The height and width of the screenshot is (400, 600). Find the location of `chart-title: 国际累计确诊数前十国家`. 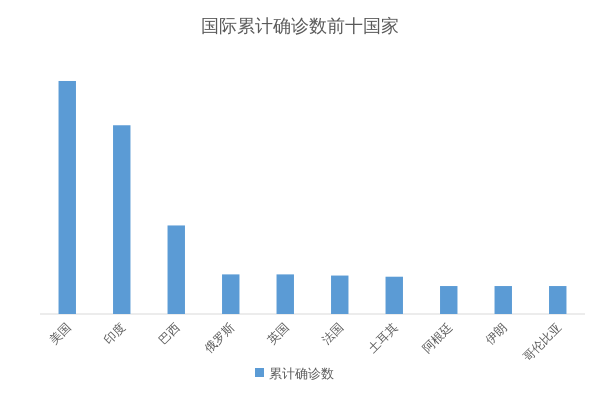

chart-title: 国际累计确诊数前十国家 is located at coordinates (300, 26).